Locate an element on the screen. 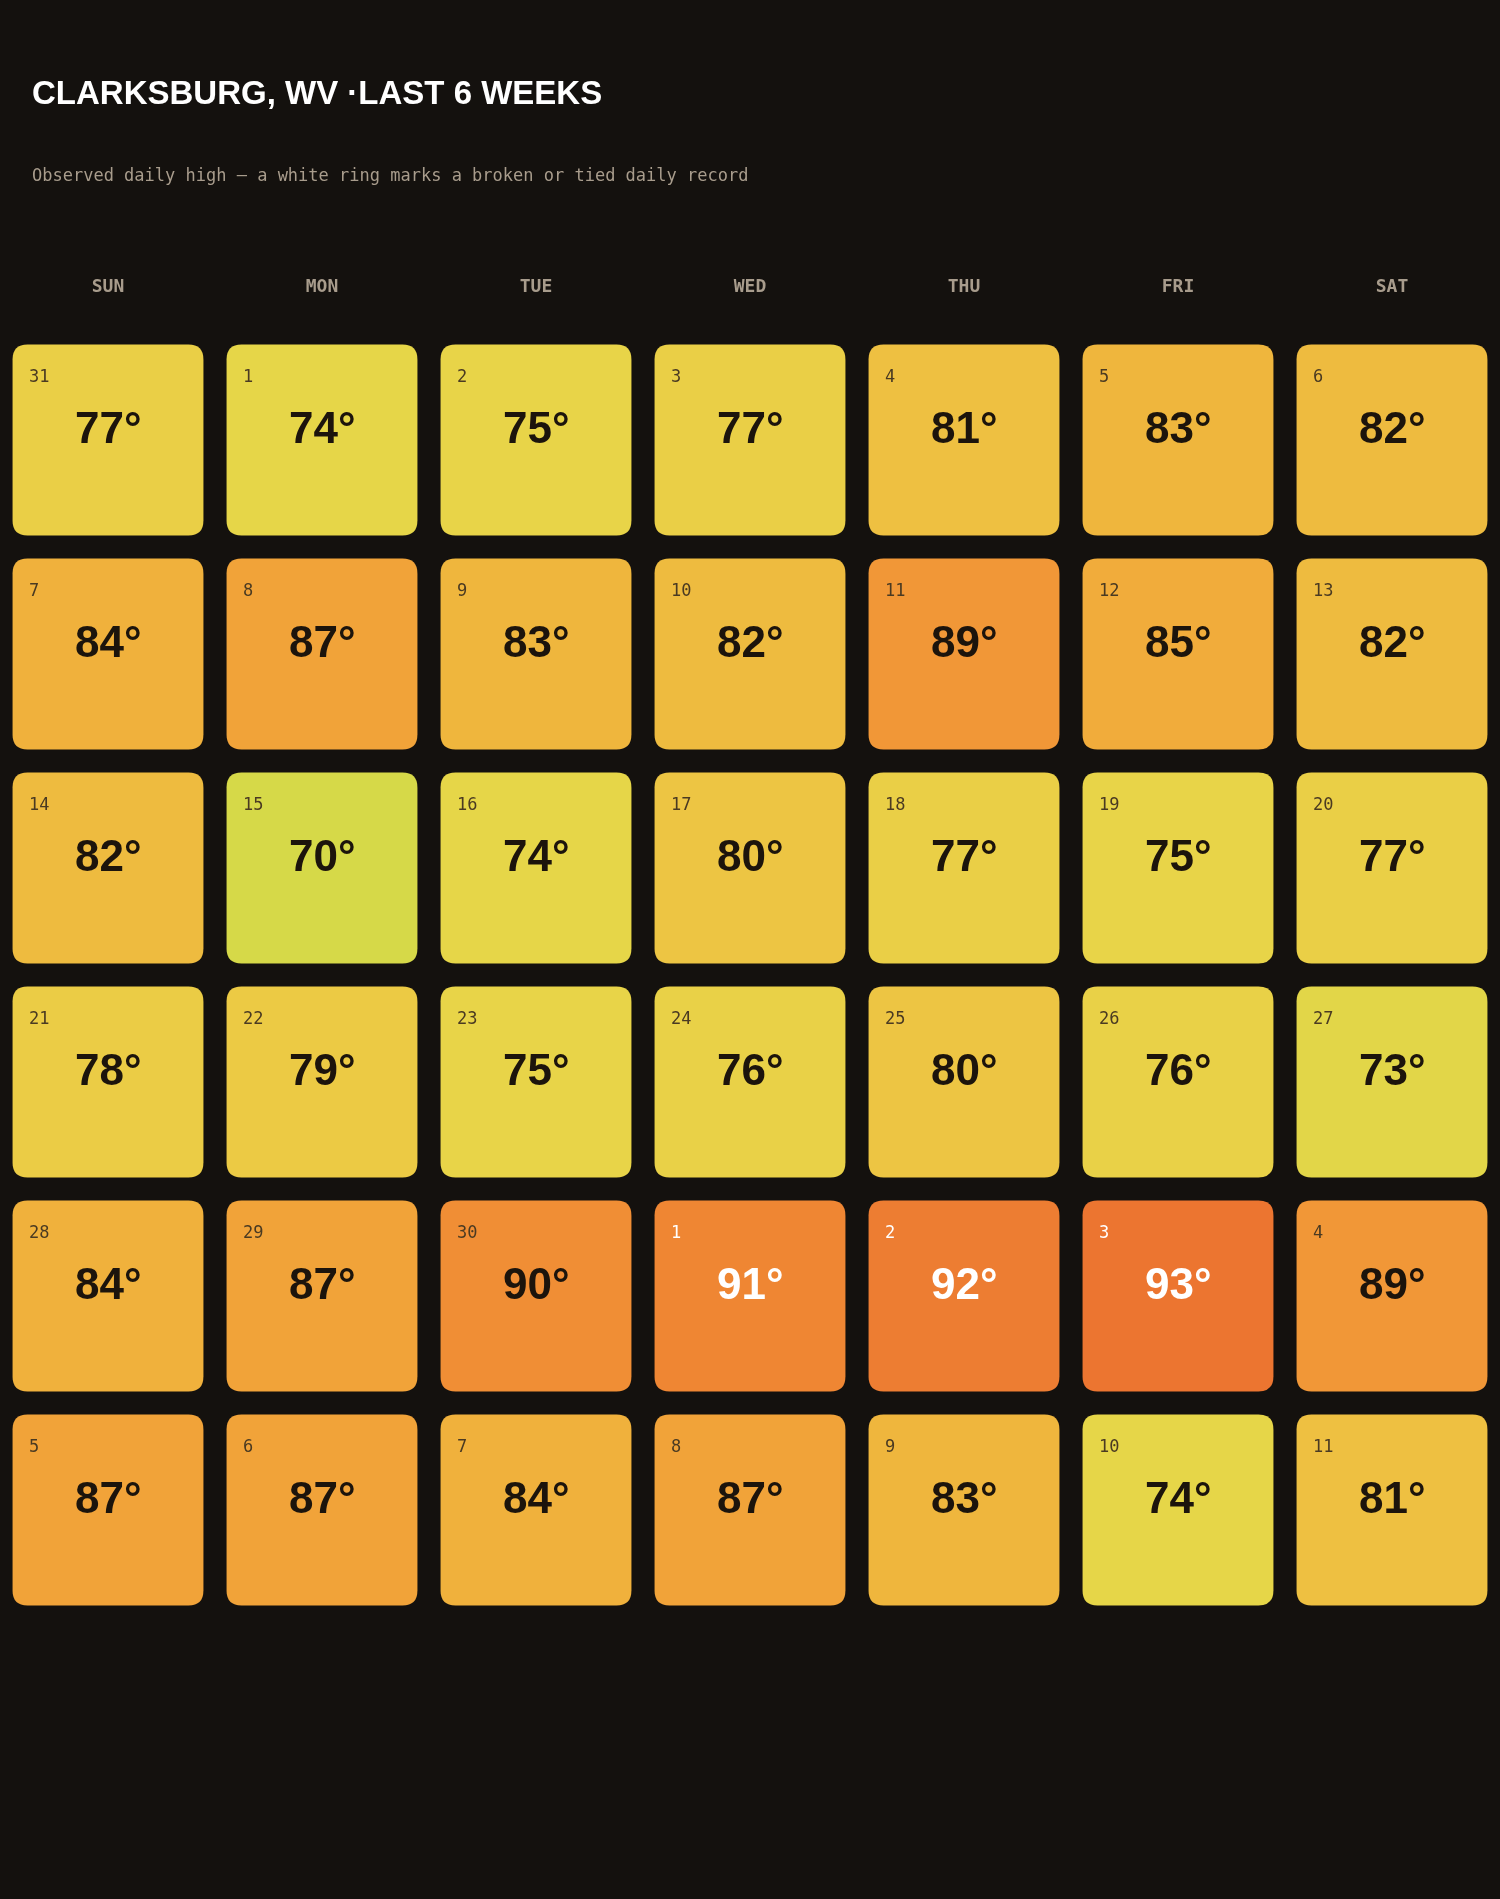 The width and height of the screenshot is (1500, 1899). annotation: 15 is located at coordinates (253, 804).